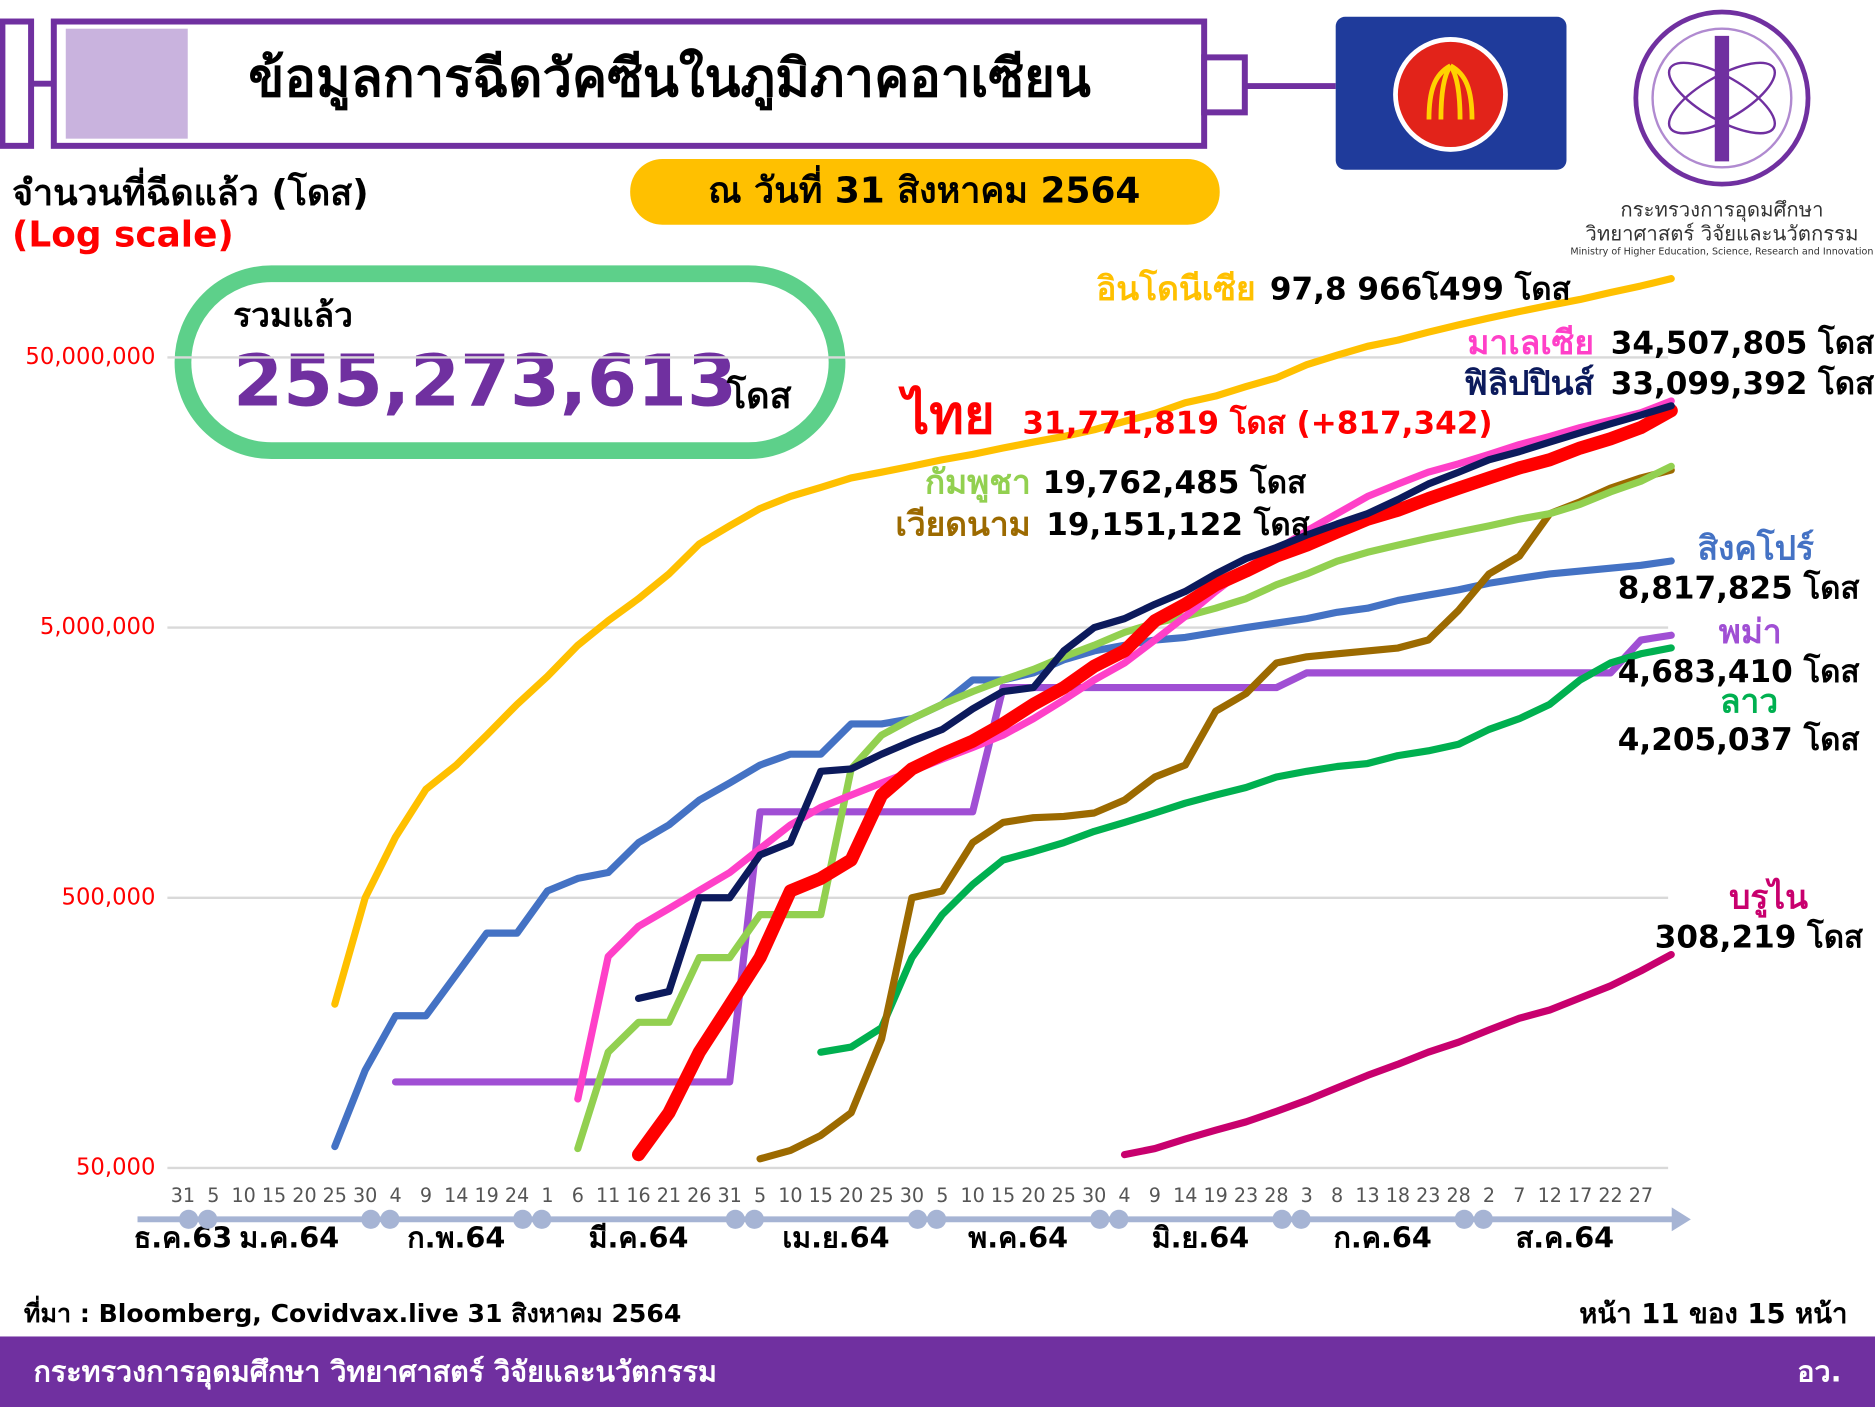  What do you see at coordinates (1224, 85) in the screenshot?
I see `hub` at bounding box center [1224, 85].